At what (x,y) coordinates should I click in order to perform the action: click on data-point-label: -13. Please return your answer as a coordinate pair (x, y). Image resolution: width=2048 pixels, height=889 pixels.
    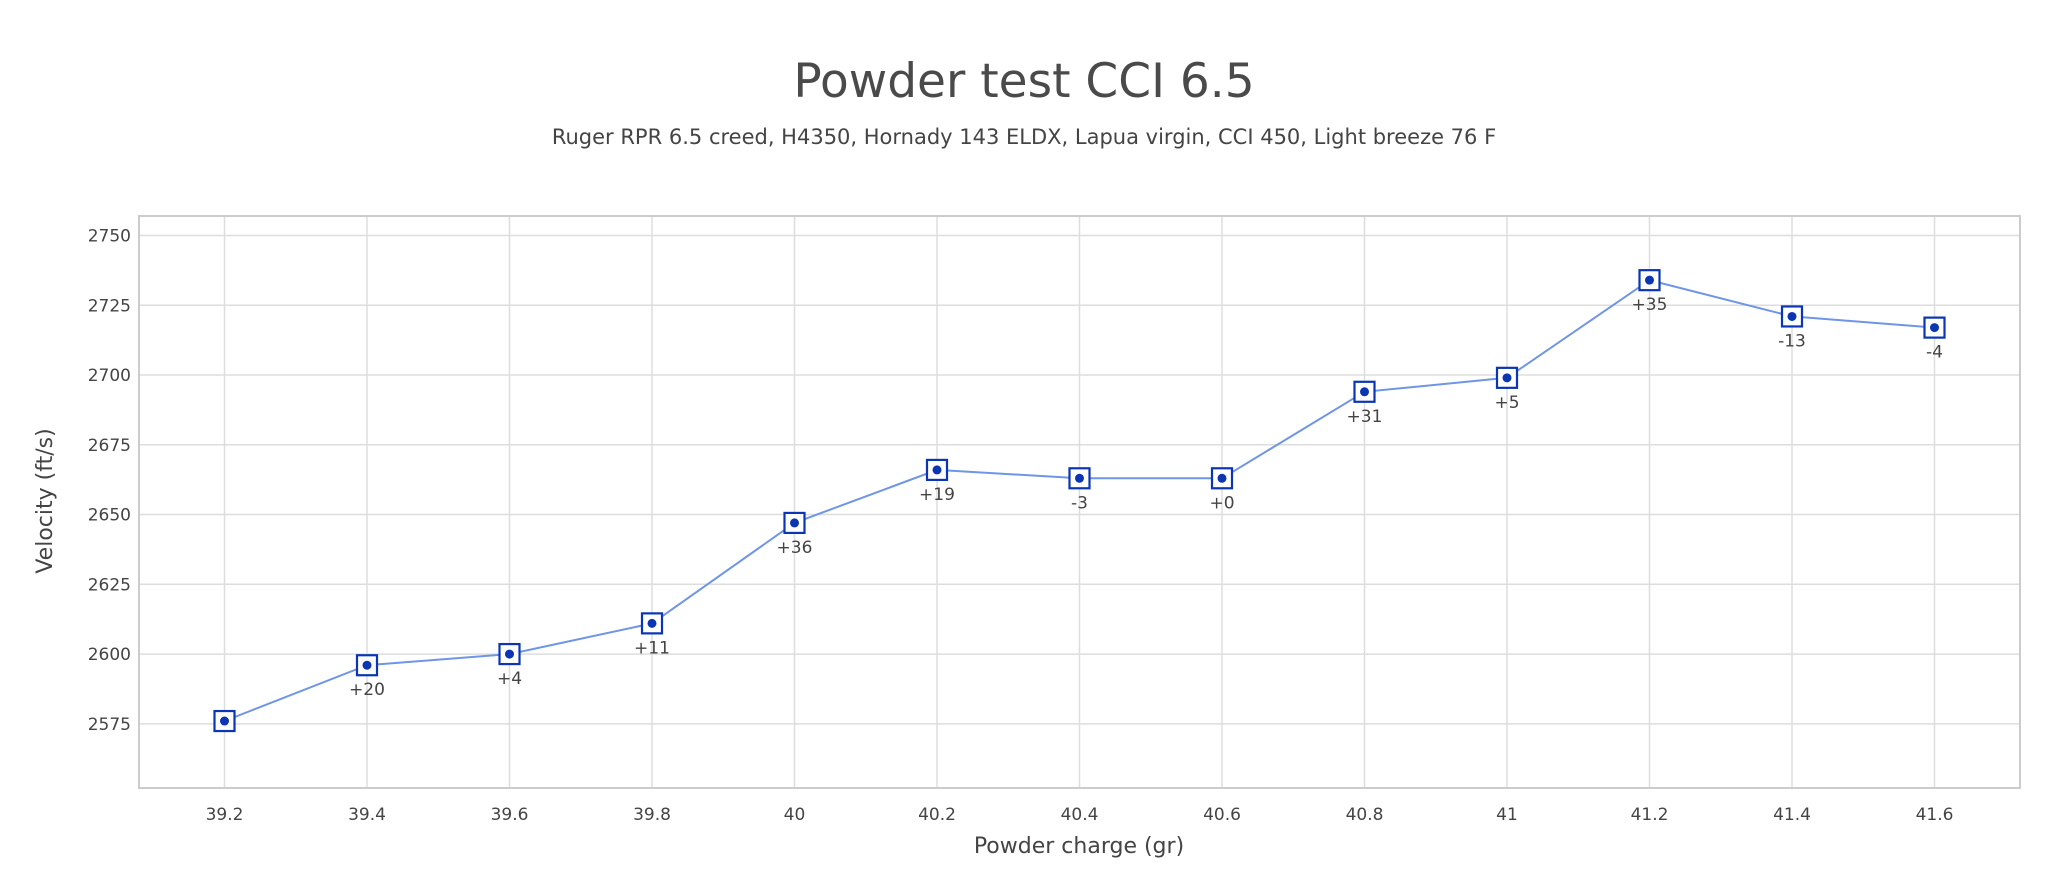
    Looking at the image, I should click on (1792, 341).